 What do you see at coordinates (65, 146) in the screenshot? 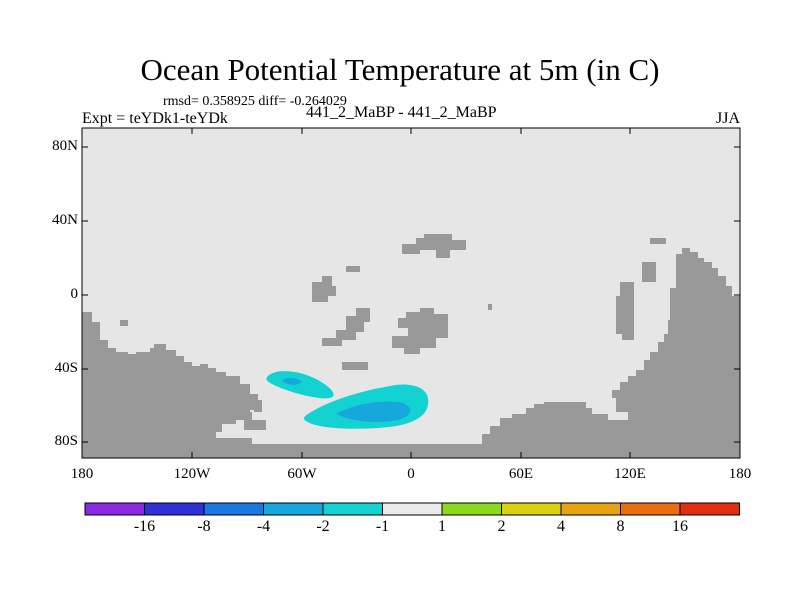
I see `lat-tick-label: 80N` at bounding box center [65, 146].